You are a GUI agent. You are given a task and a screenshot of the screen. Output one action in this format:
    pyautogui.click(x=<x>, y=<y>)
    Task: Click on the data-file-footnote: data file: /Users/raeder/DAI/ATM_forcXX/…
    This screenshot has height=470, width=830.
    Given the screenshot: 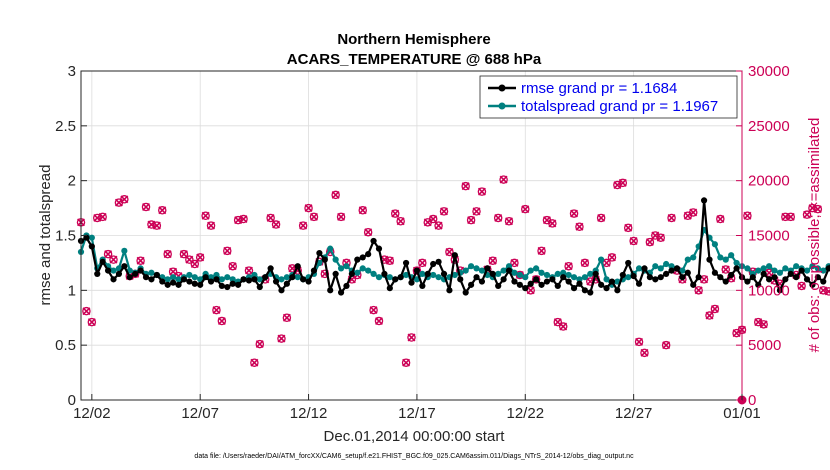 What is the action you would take?
    pyautogui.click(x=414, y=456)
    